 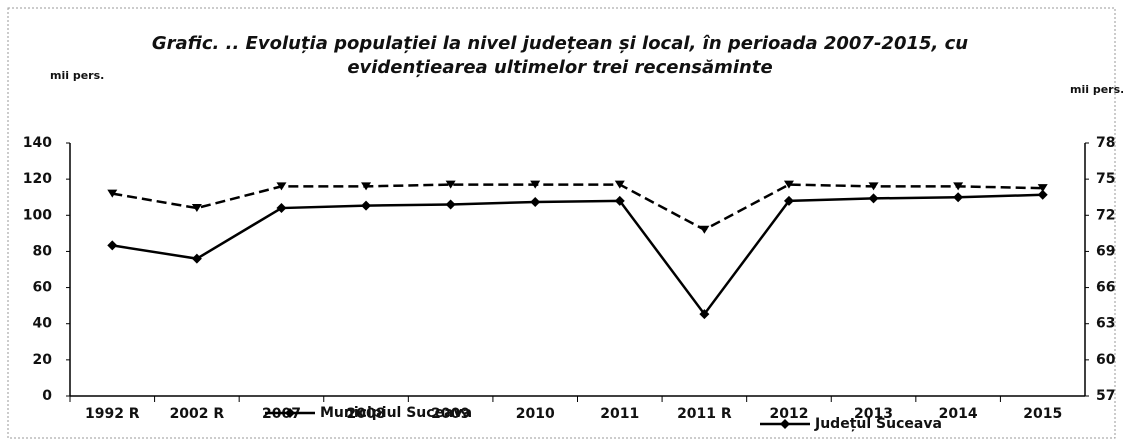 What do you see at coordinates (43, 288) in the screenshot?
I see `y-tick-label: 60` at bounding box center [43, 288].